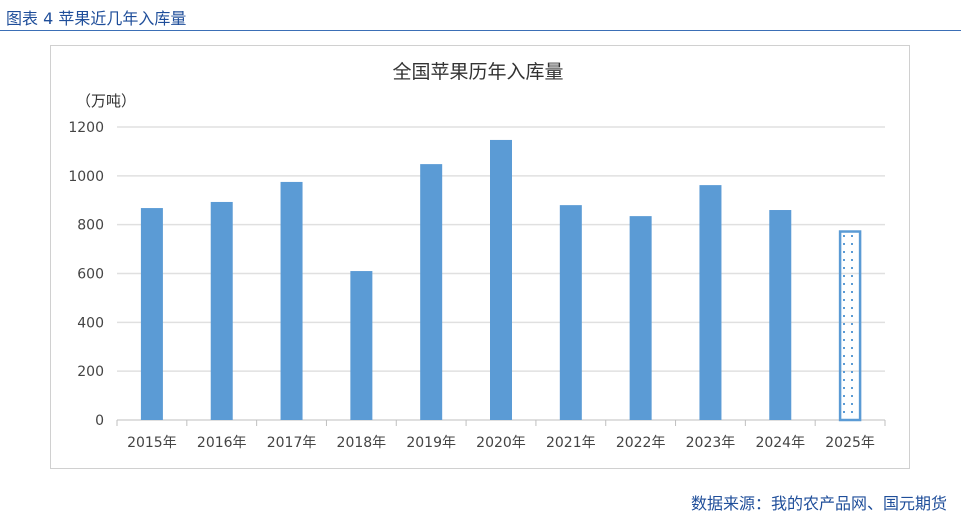  Describe the element at coordinates (431, 292) in the screenshot. I see `bar-2019年` at that location.